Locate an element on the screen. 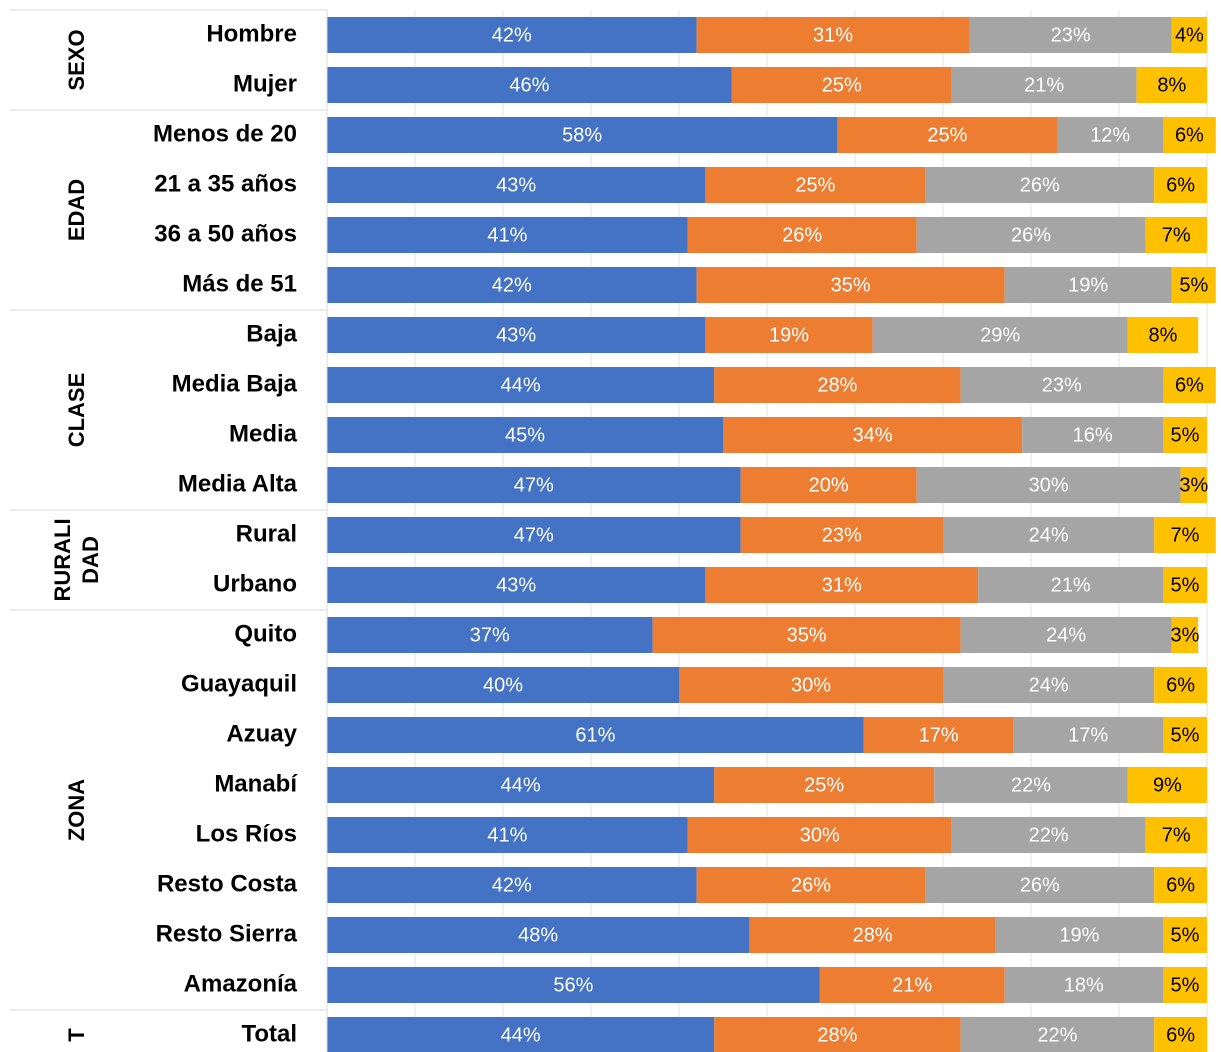 The image size is (1221, 1052). value-label: 35% is located at coordinates (851, 285).